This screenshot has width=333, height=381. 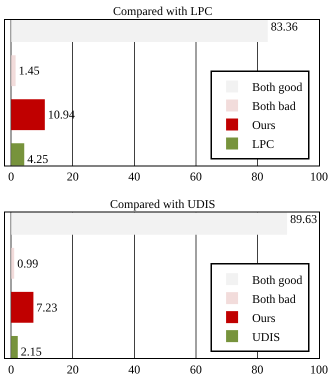 I want to click on data-label: 89.63, so click(x=304, y=219).